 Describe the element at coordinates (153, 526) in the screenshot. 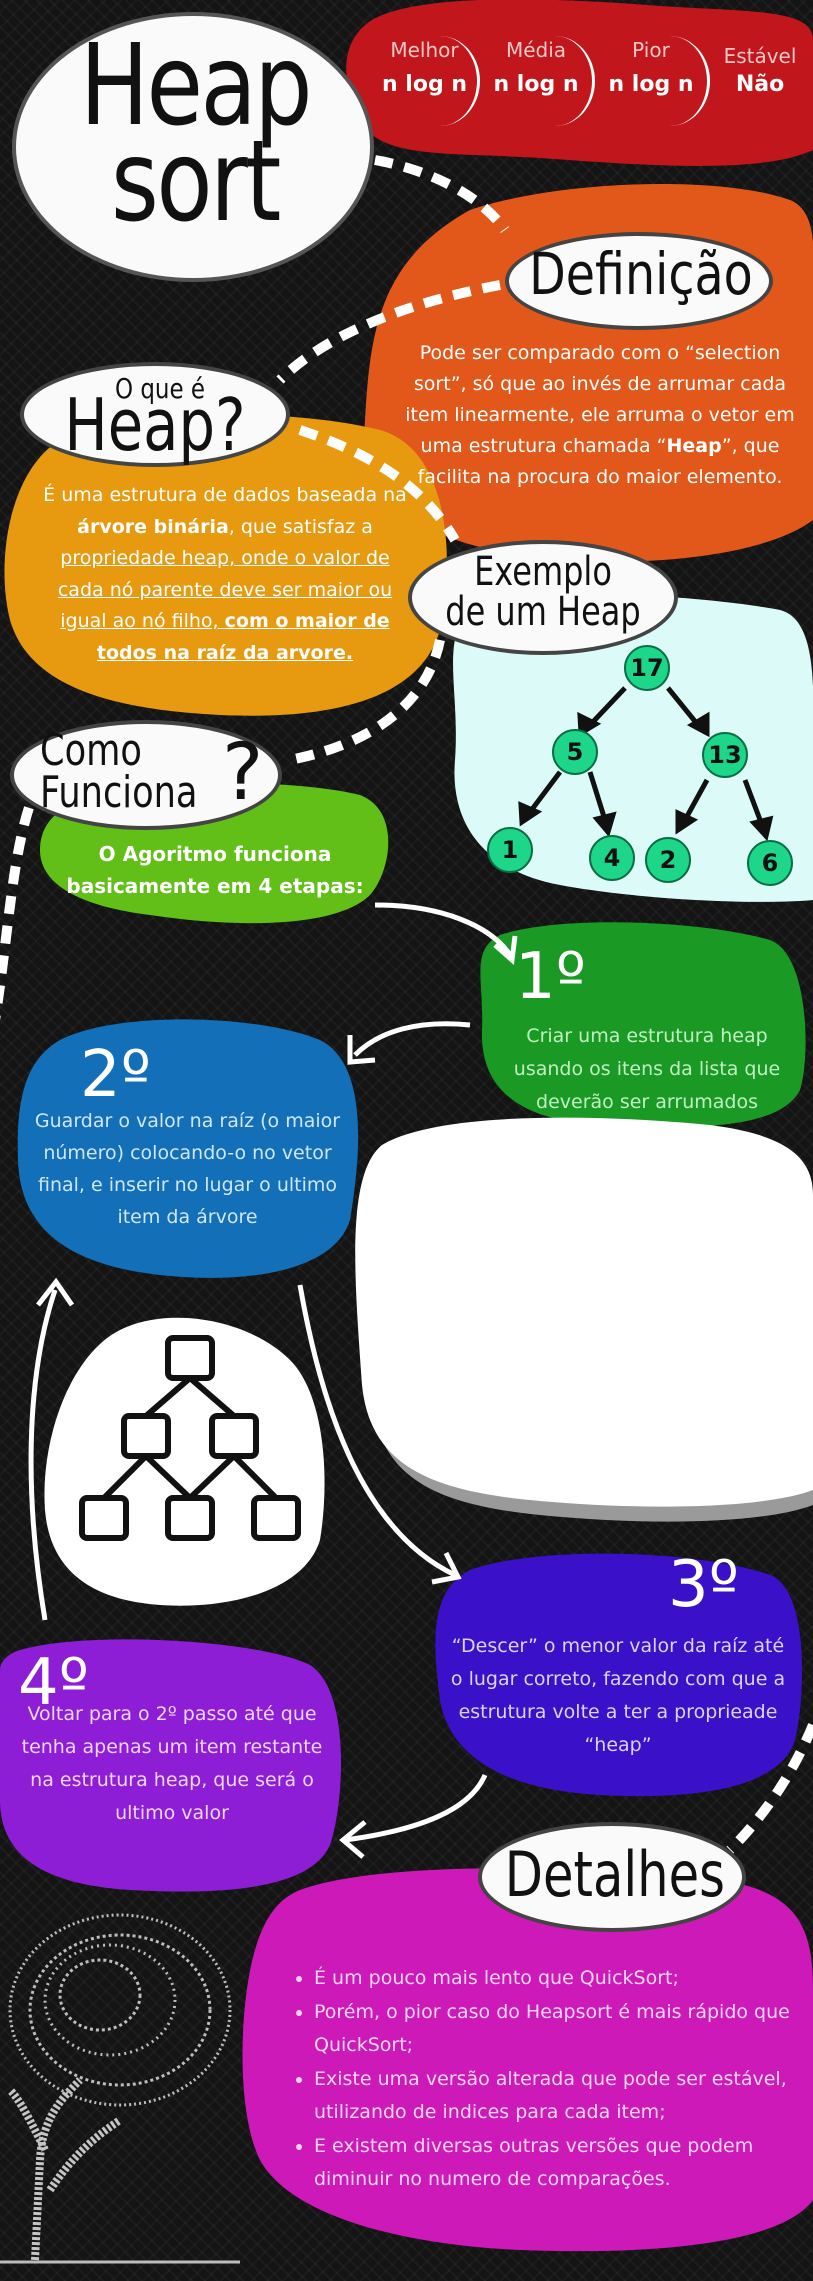

I see `oque-text-bold: árvore binária` at that location.